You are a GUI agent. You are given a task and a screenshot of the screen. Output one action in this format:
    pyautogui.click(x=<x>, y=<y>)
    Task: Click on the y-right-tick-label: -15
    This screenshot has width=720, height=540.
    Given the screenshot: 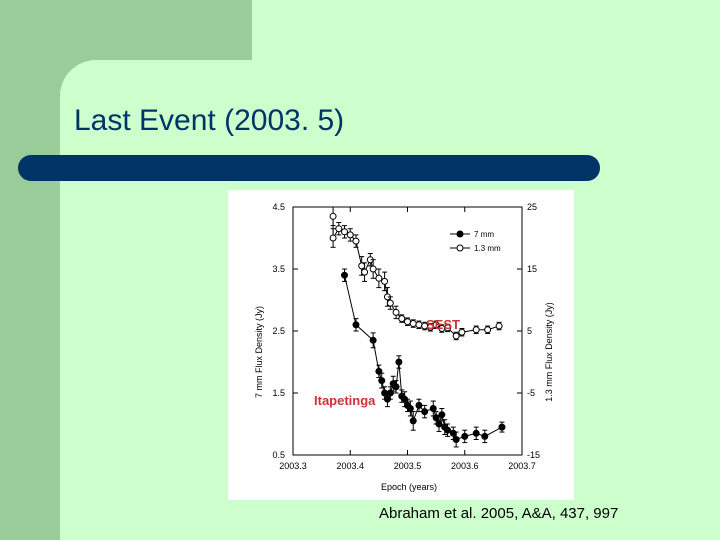 What is the action you would take?
    pyautogui.click(x=533, y=455)
    